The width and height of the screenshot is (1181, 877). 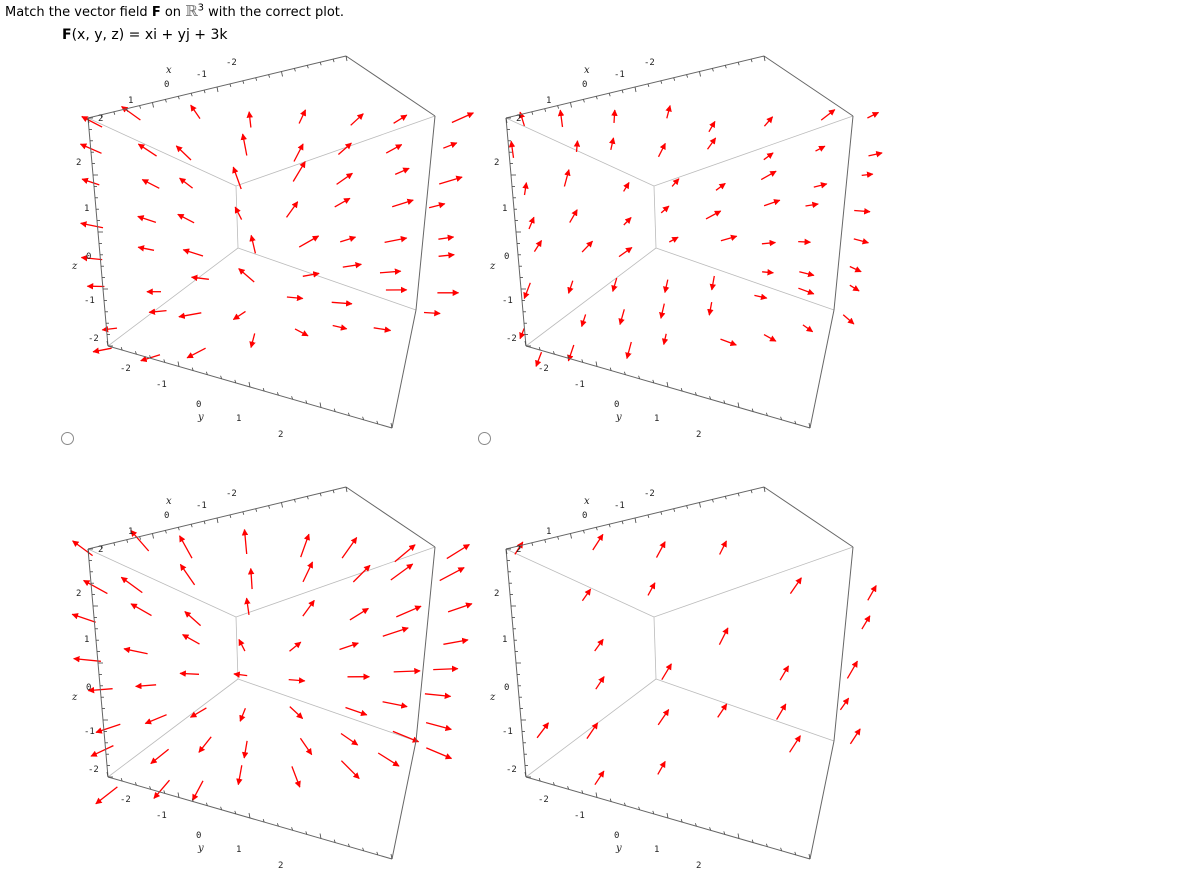 I want to click on radio-option-b, so click(x=484, y=438).